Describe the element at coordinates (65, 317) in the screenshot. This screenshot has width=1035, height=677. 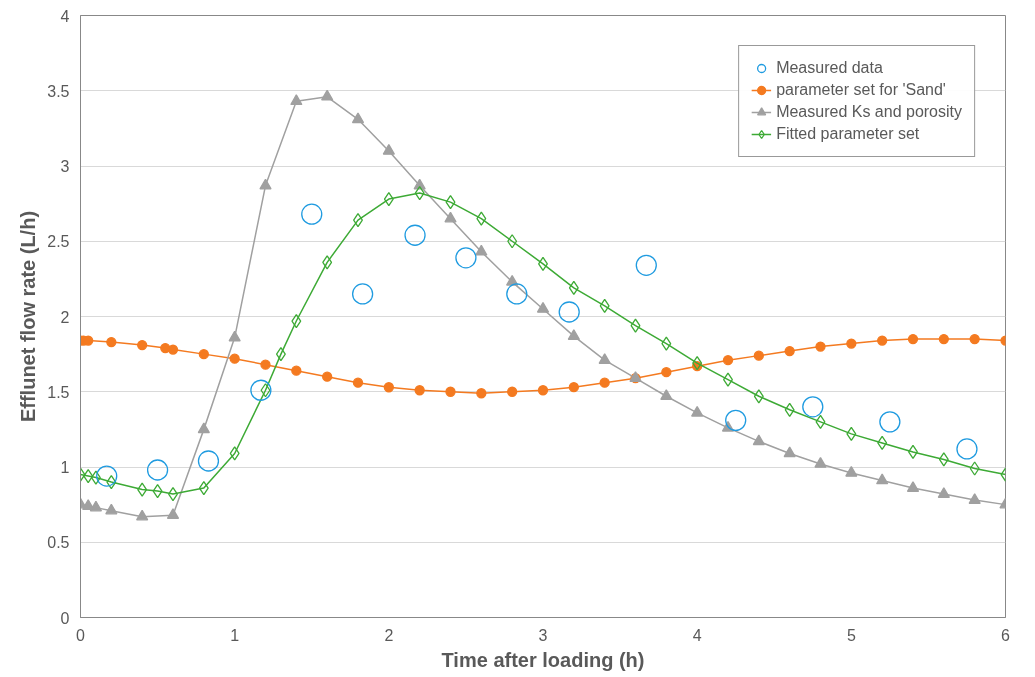
I see `y-tick-label: 2` at that location.